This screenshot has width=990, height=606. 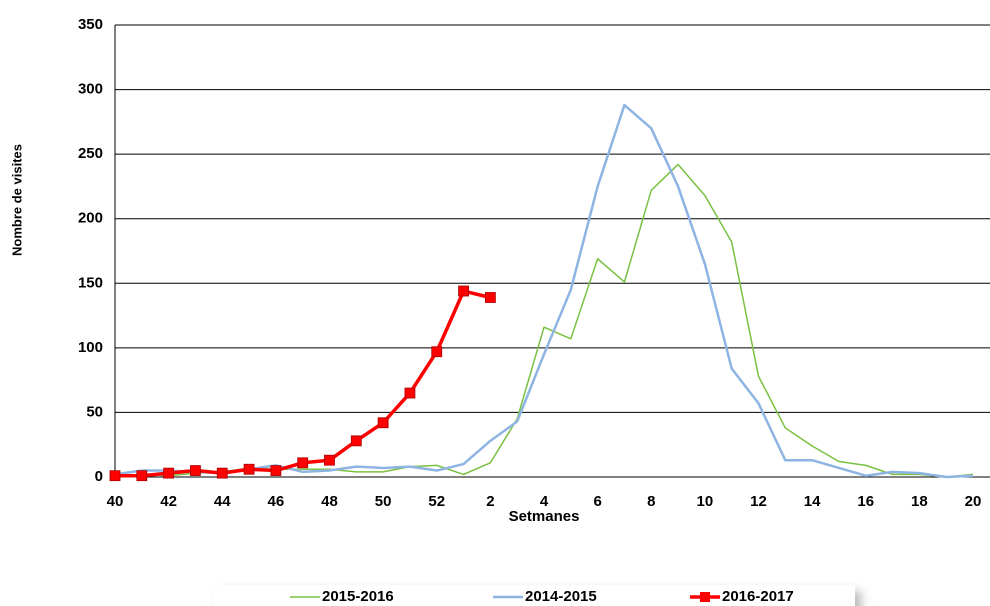 I want to click on x-tick-label: 18, so click(x=919, y=501).